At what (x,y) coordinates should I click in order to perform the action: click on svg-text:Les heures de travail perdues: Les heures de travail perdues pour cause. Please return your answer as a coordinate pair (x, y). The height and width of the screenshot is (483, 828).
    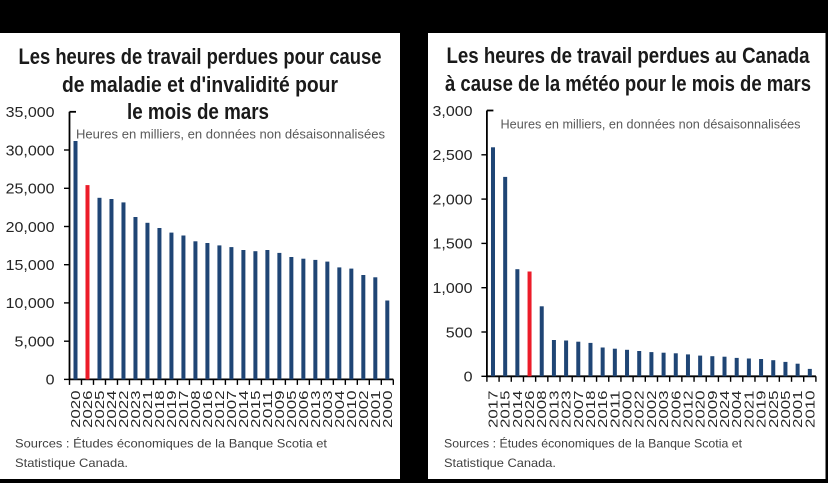
    Looking at the image, I should click on (200, 56).